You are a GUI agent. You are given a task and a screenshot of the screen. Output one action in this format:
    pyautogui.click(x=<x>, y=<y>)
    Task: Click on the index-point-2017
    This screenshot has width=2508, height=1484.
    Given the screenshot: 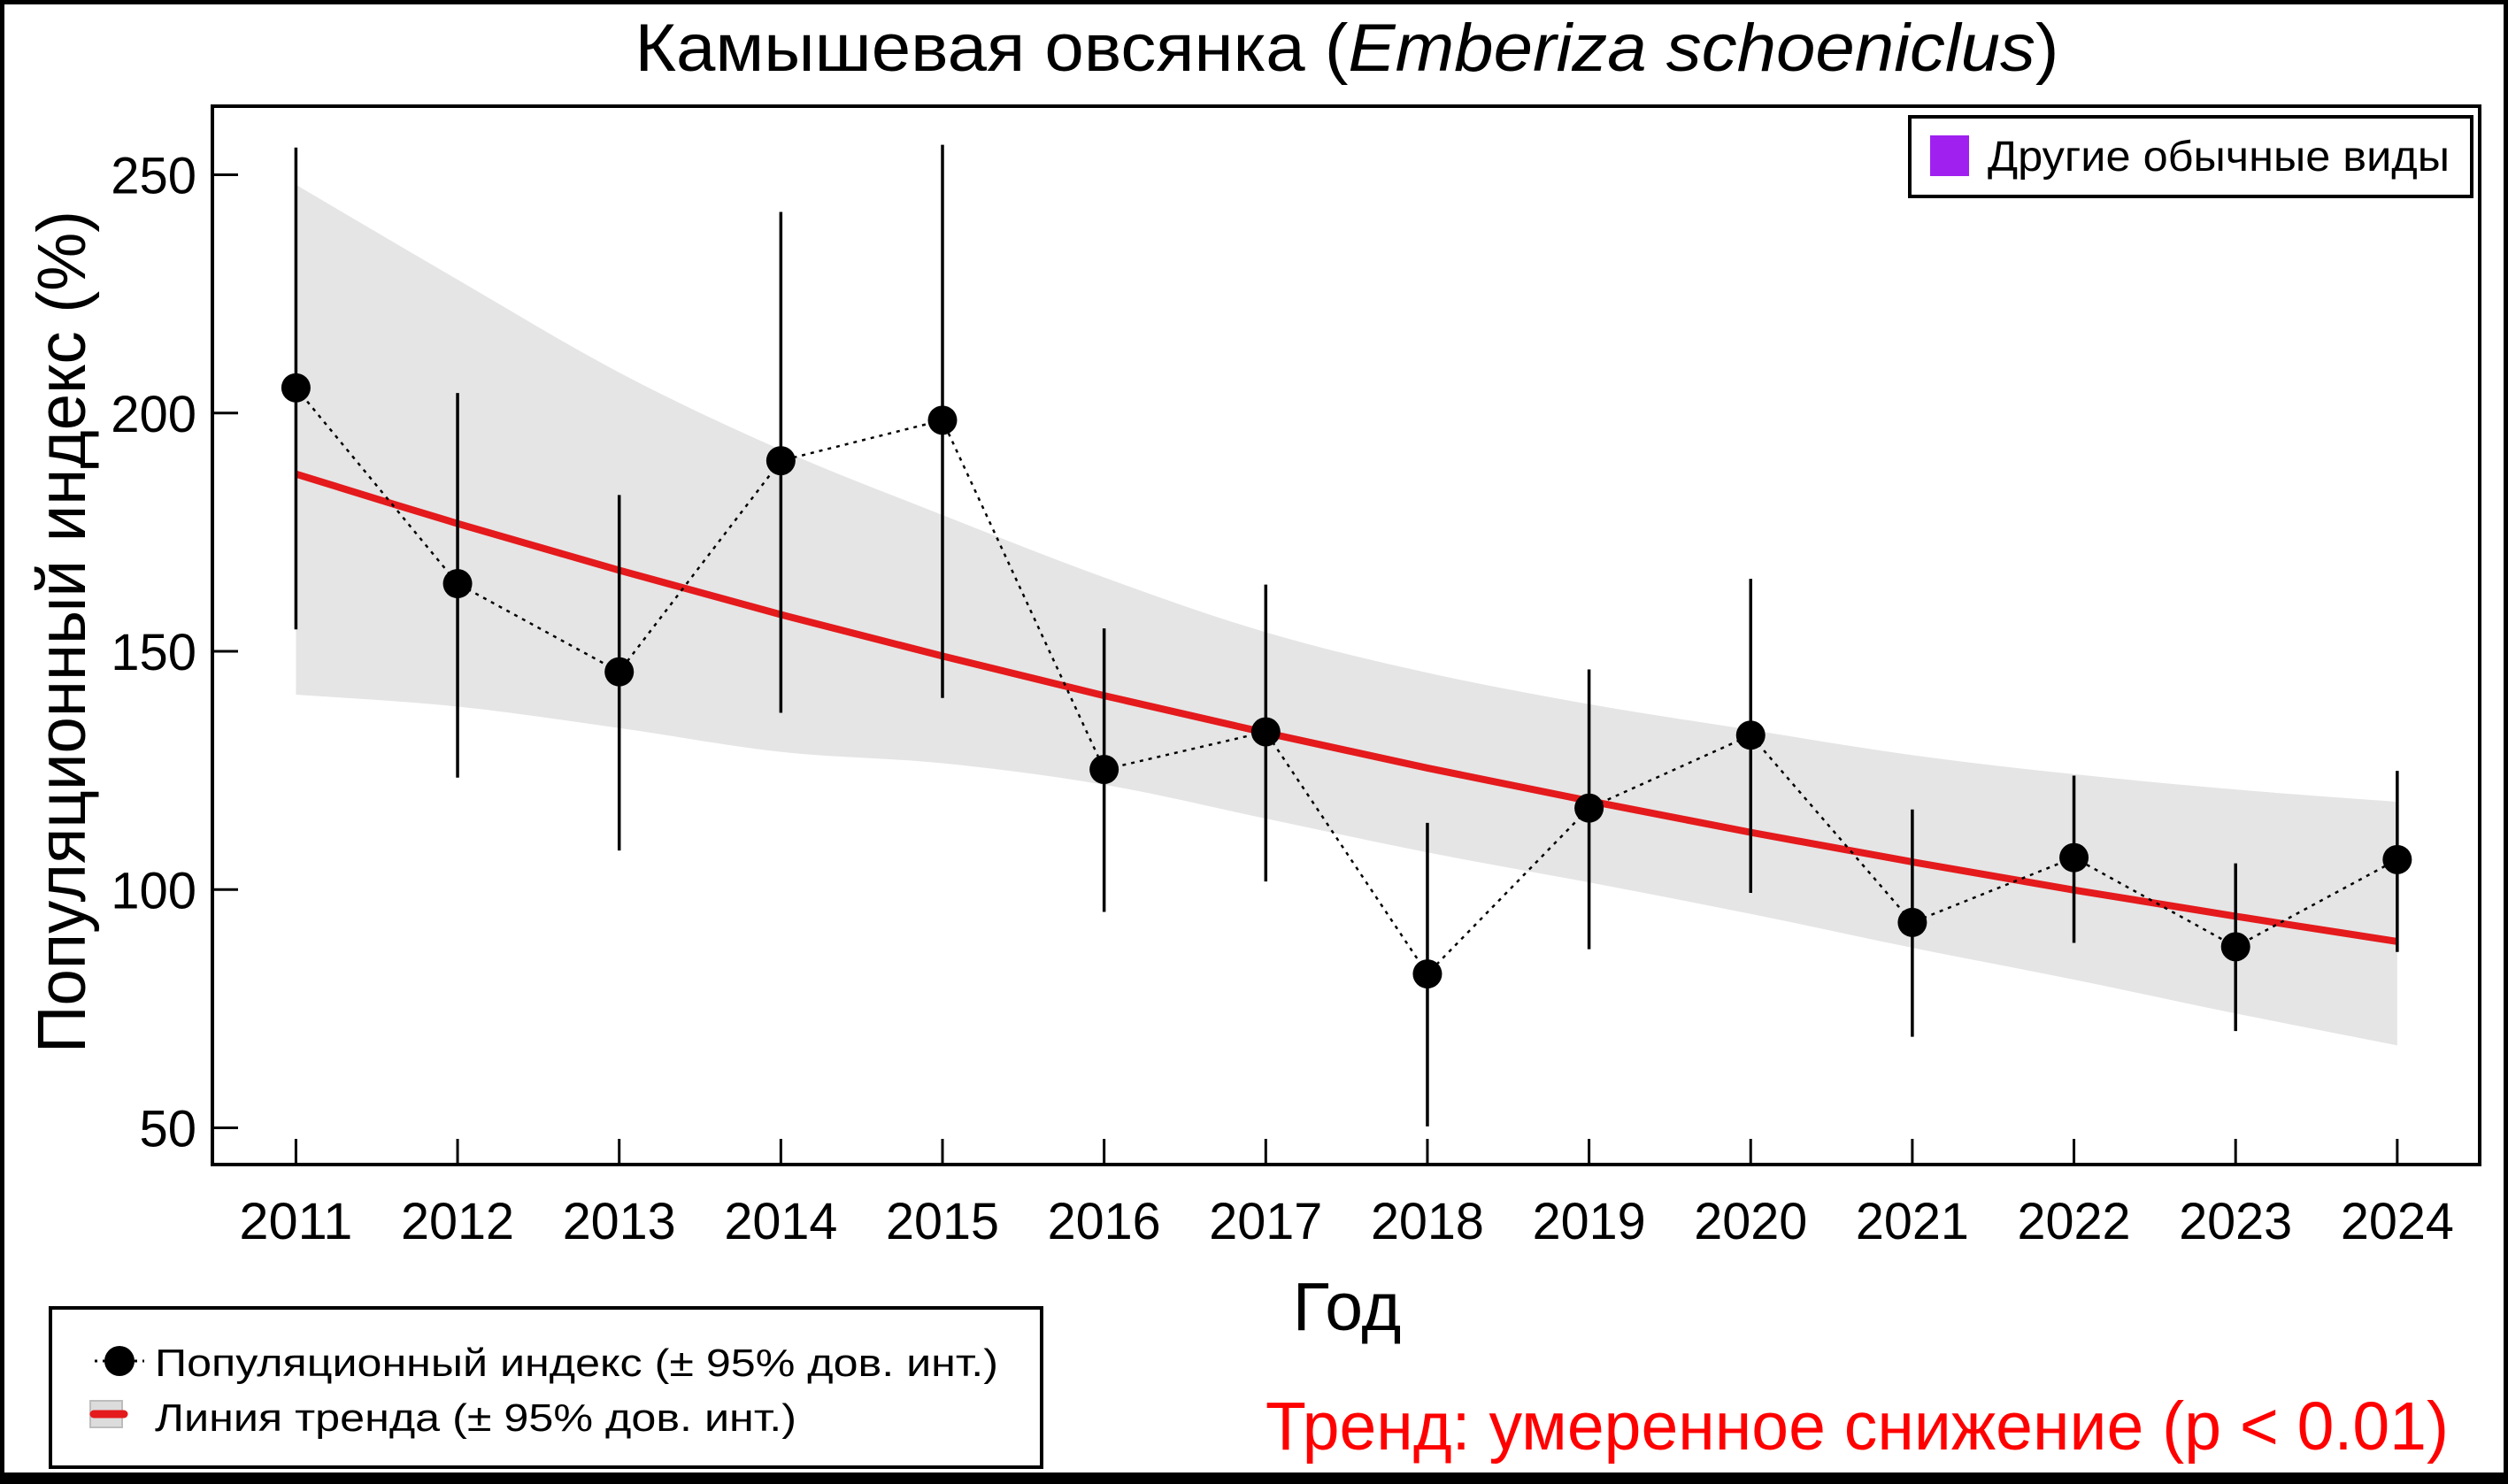 What is the action you would take?
    pyautogui.click(x=1265, y=732)
    